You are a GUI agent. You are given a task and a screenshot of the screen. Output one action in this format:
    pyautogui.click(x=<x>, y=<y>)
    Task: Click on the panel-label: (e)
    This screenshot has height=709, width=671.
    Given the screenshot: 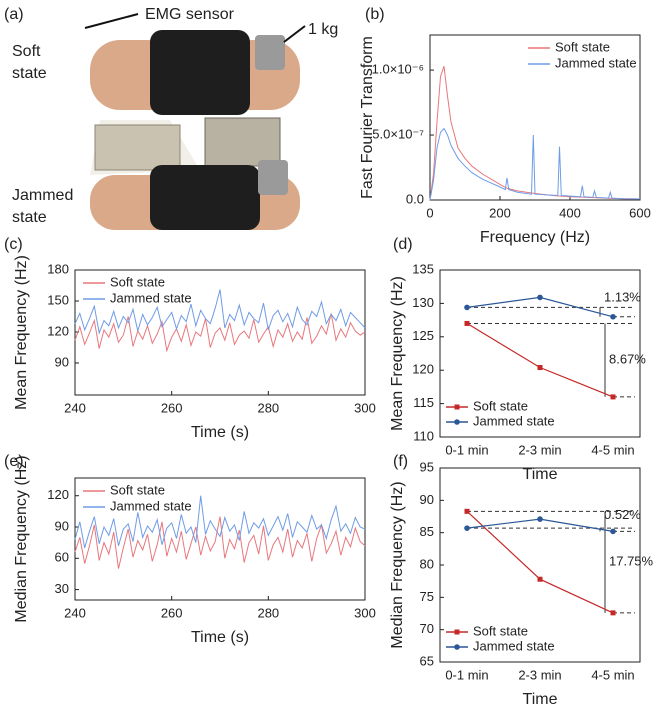 What is the action you would take?
    pyautogui.click(x=14, y=461)
    